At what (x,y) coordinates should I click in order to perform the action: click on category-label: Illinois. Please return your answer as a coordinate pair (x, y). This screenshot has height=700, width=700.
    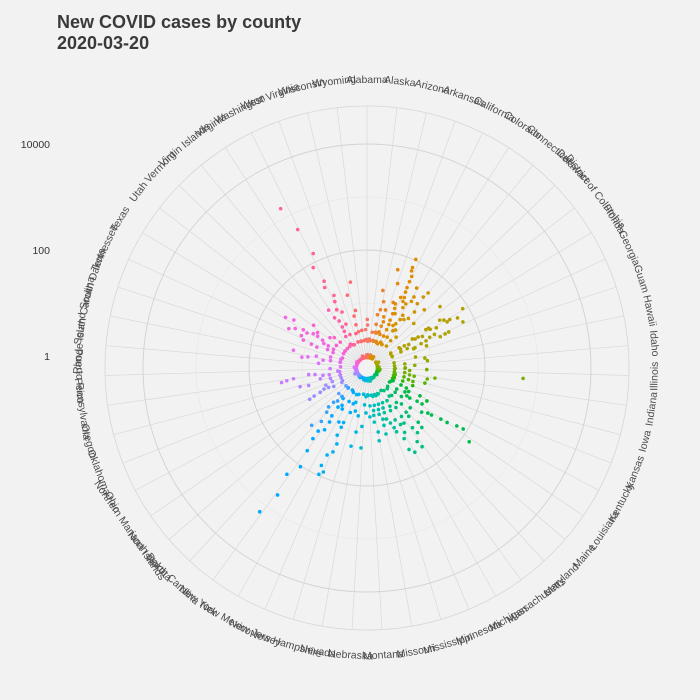
    Looking at the image, I should click on (654, 376).